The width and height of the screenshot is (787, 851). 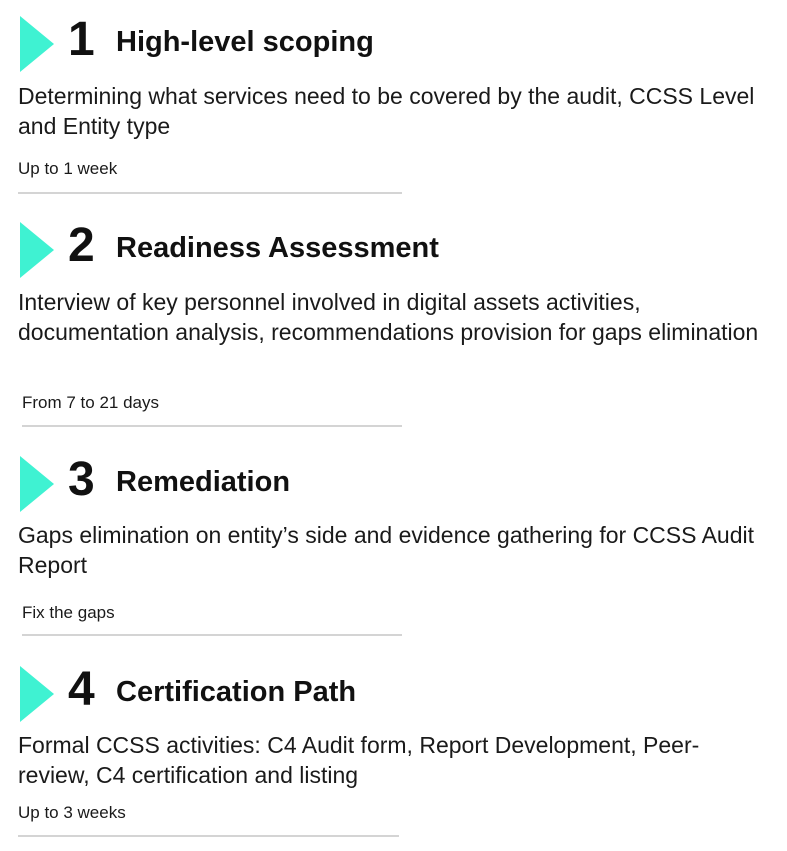 I want to click on step-2-duration: From 7 to 21 days, so click(x=91, y=402).